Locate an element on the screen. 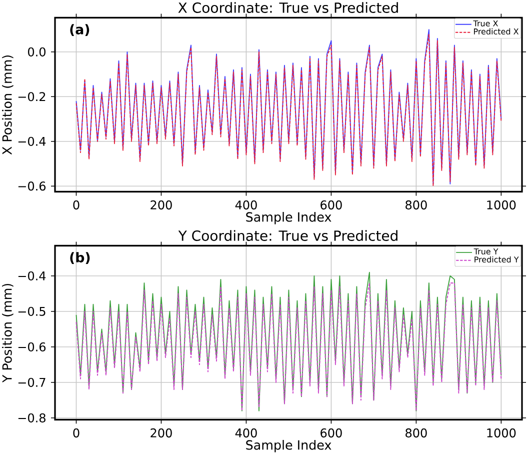 This screenshot has width=528, height=456. y-tick-label: −0.8 is located at coordinates (32, 417).